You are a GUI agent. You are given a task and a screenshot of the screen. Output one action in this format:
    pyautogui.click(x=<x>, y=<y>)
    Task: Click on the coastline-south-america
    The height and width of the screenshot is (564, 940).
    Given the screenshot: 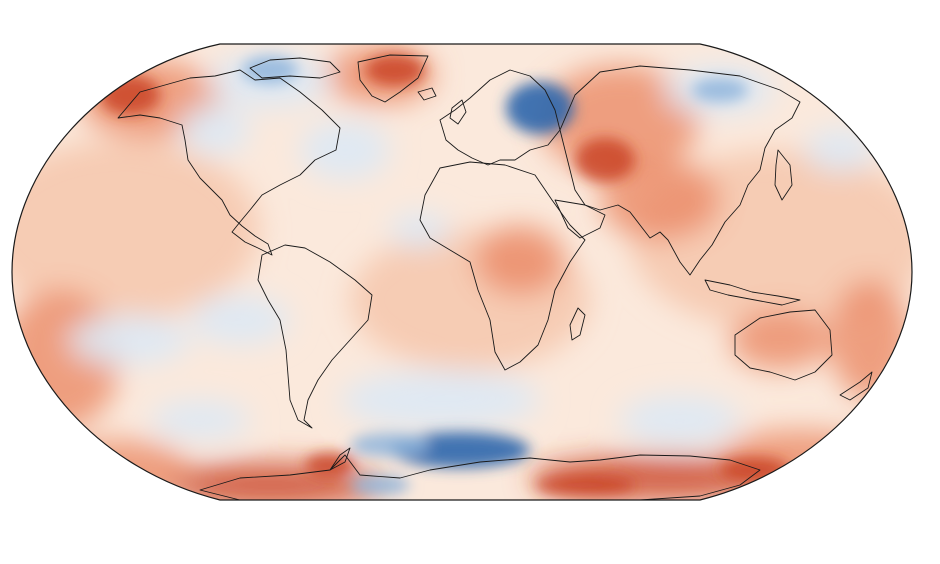 What is the action you would take?
    pyautogui.click(x=315, y=336)
    